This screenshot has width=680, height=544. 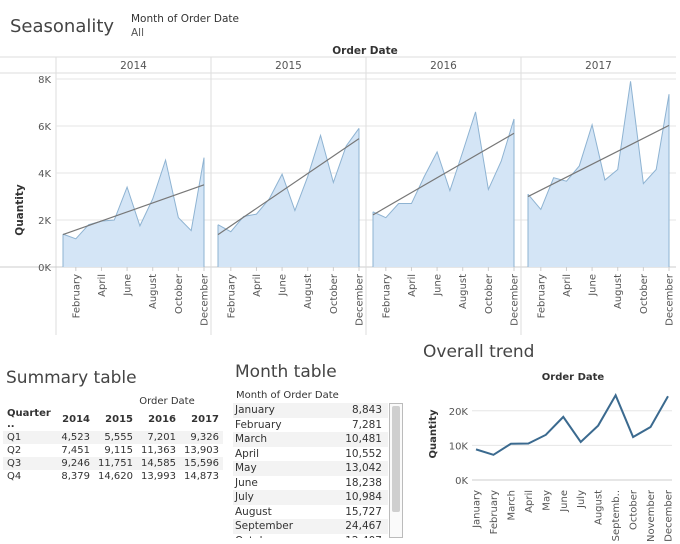 What do you see at coordinates (363, 536) in the screenshot?
I see `month-value: 12,407` at bounding box center [363, 536].